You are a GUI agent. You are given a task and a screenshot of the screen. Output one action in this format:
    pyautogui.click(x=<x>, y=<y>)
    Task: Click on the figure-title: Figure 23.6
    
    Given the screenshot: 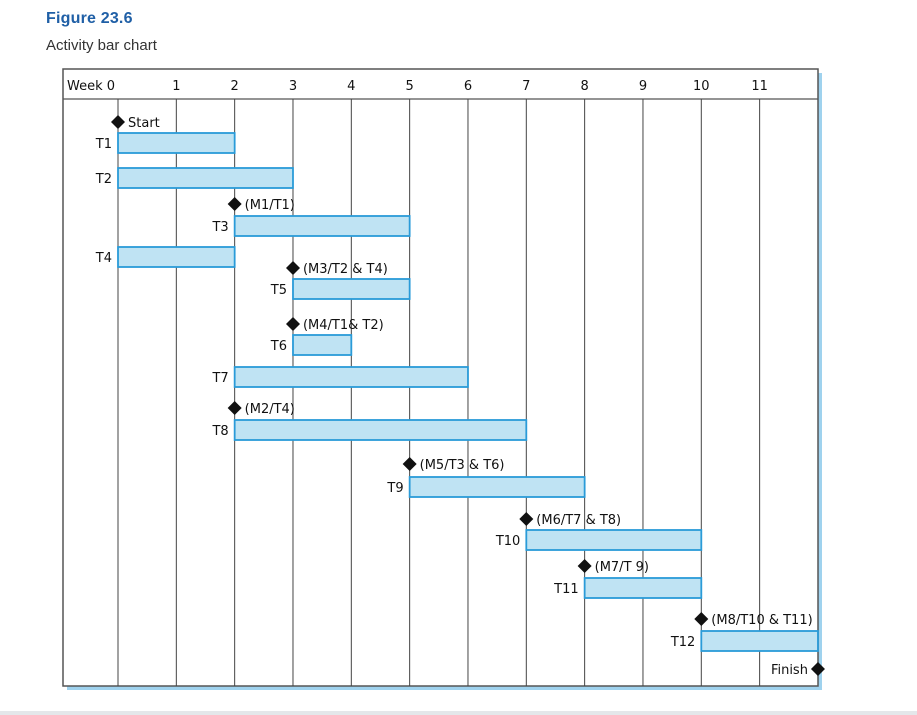 What is the action you would take?
    pyautogui.click(x=89, y=18)
    